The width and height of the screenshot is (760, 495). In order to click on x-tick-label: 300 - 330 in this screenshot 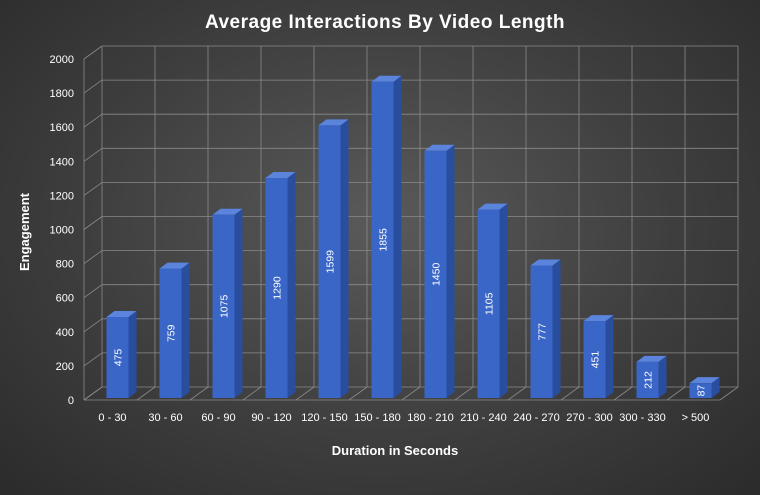, I will do `click(642, 418)`.